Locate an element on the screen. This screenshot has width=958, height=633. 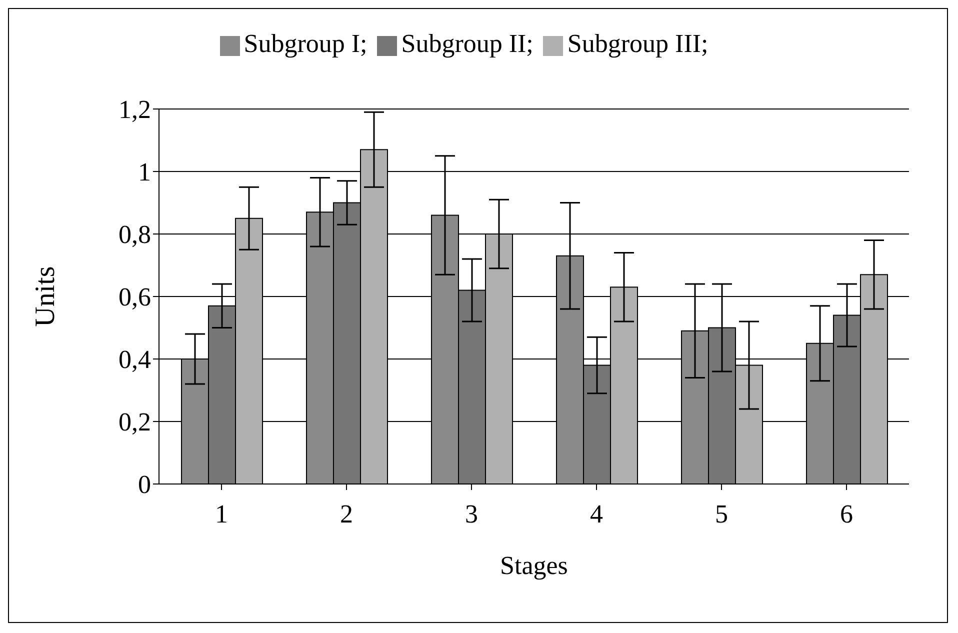
x-tick-label: 5 is located at coordinates (721, 513).